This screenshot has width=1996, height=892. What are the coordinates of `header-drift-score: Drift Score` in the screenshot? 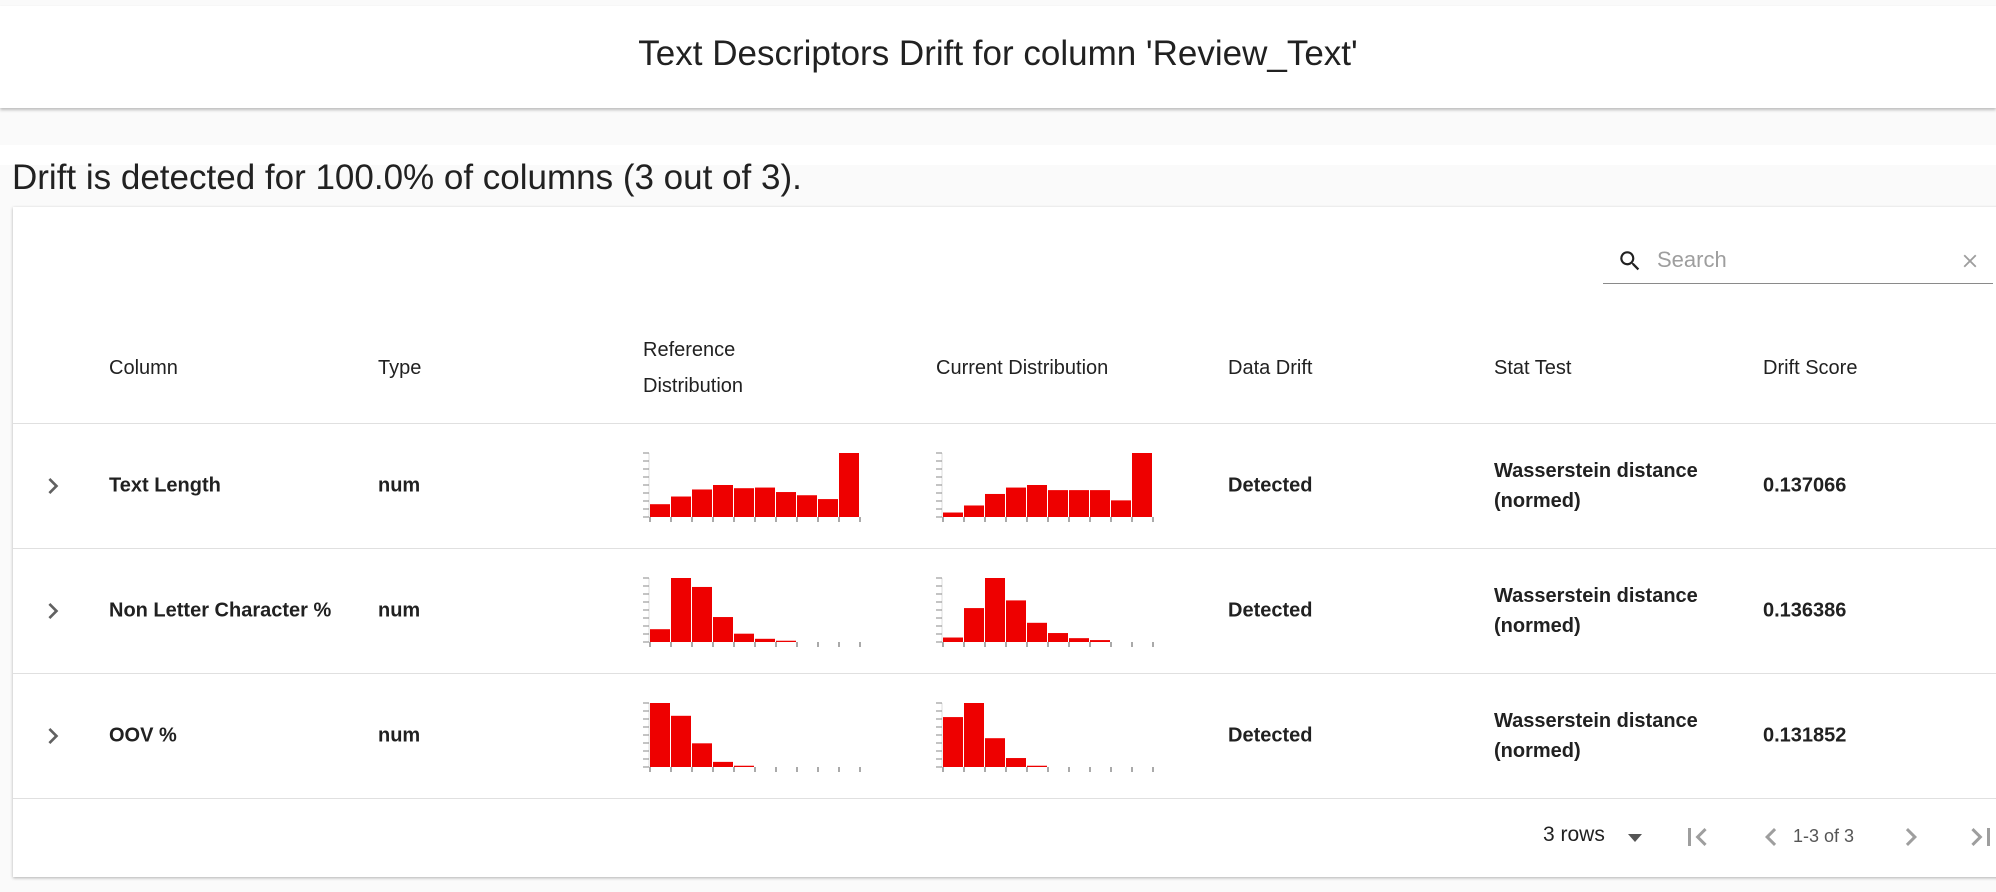 It's located at (1810, 368).